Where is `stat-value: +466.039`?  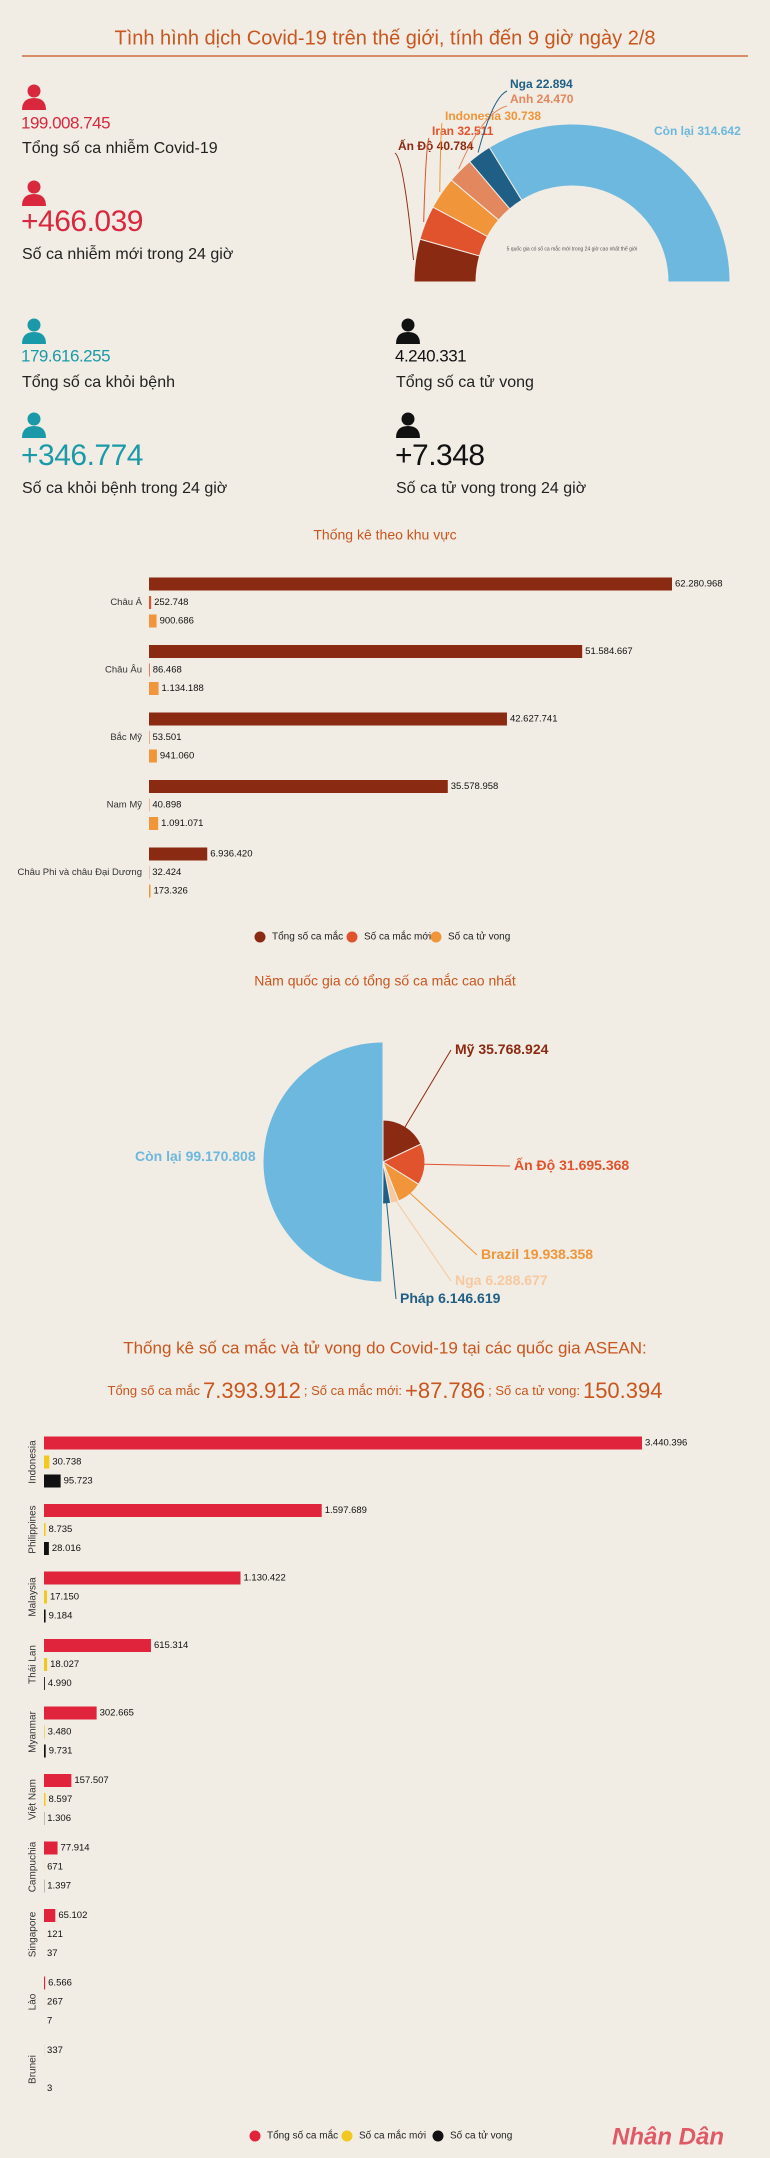
stat-value: +466.039 is located at coordinates (82, 221).